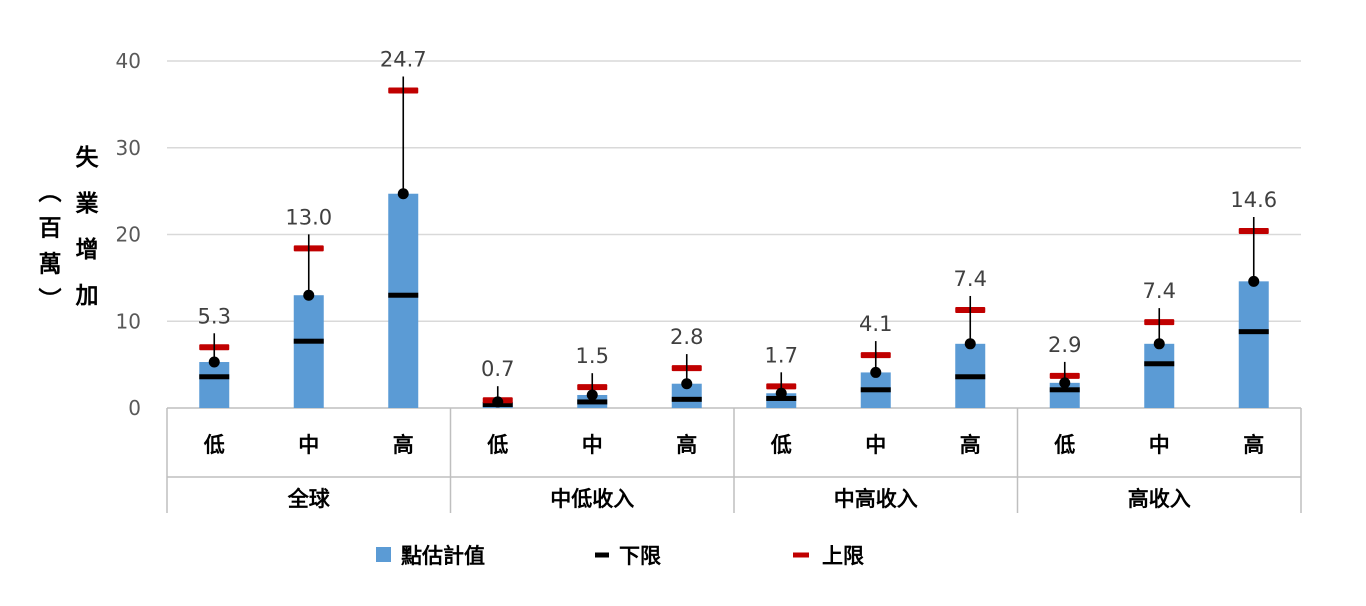  What do you see at coordinates (47, 263) in the screenshot?
I see `y-axis-title-char: 萬` at bounding box center [47, 263].